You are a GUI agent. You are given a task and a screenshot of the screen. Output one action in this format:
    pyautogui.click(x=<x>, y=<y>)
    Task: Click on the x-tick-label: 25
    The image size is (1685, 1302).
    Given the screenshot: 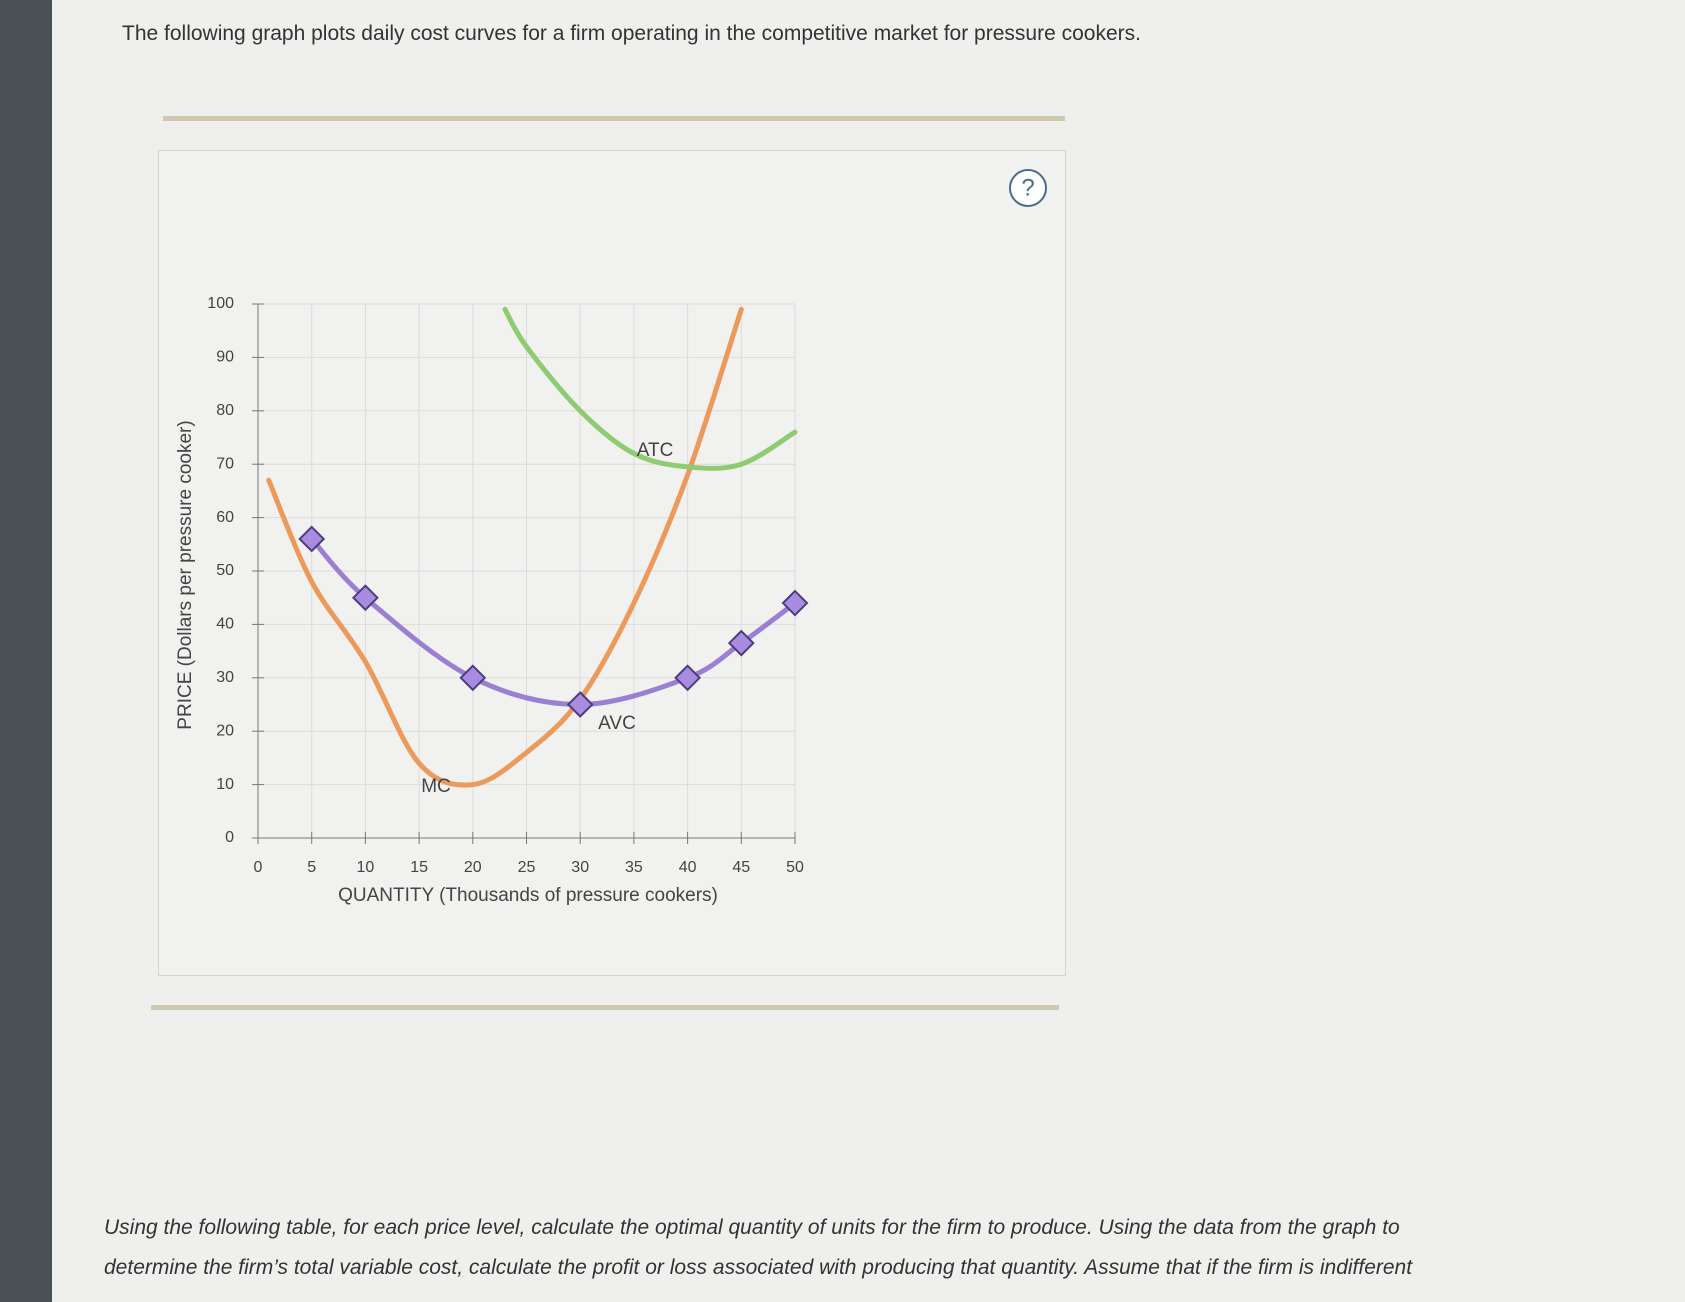 What is the action you would take?
    pyautogui.click(x=527, y=867)
    